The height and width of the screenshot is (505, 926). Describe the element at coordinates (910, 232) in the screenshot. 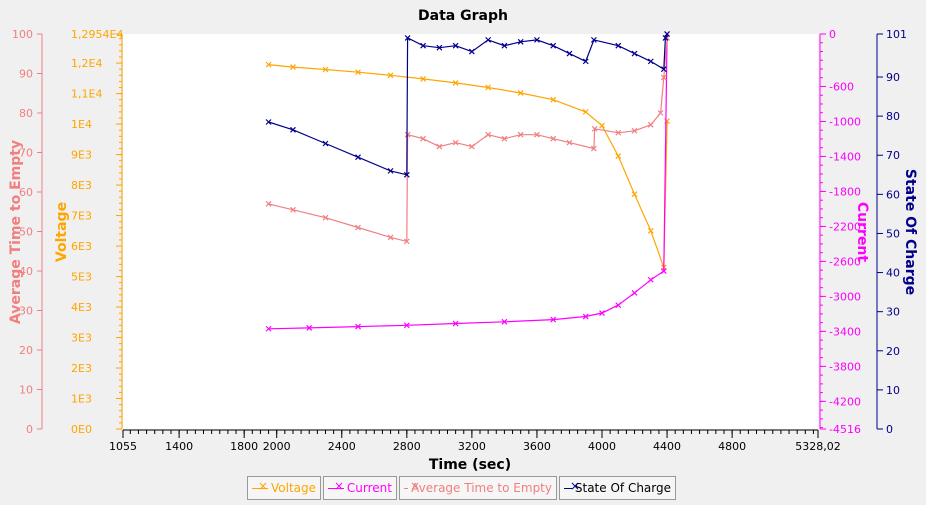

I see `soc-axis-title: State Of Charge` at that location.